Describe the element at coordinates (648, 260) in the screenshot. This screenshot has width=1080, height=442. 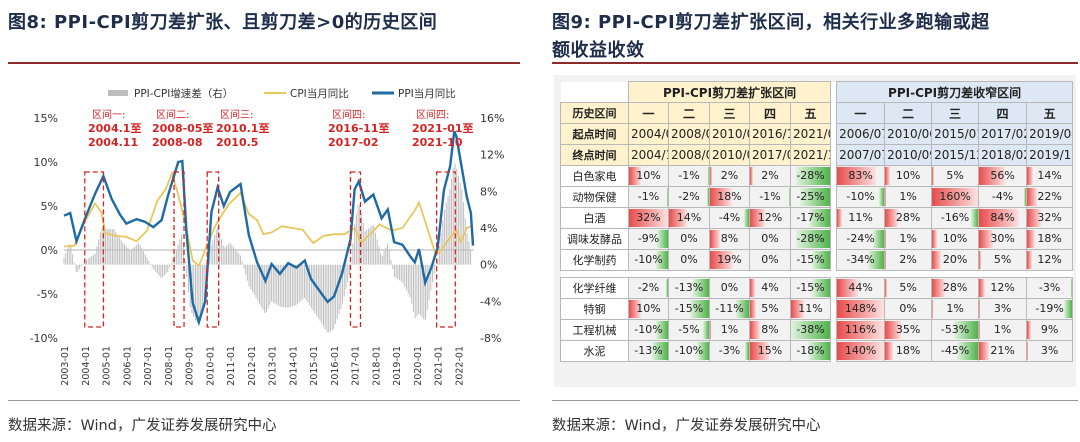
I see `expansion-return-cell: -10%` at that location.